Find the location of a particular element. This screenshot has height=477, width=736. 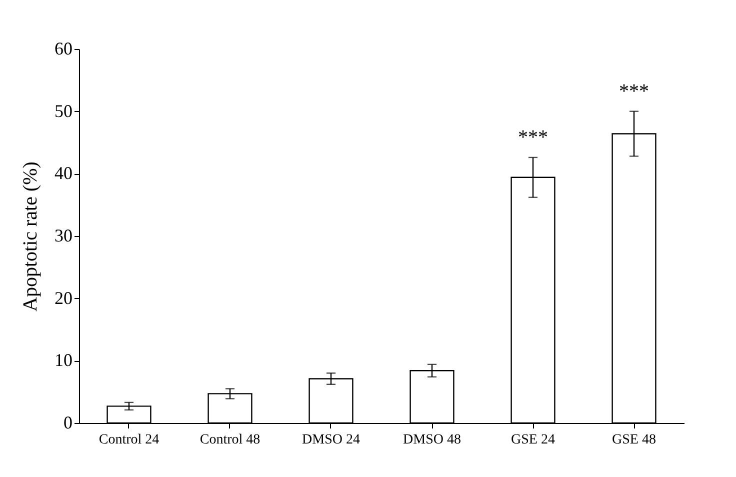

x-tick-label: GSE 48 is located at coordinates (634, 440).